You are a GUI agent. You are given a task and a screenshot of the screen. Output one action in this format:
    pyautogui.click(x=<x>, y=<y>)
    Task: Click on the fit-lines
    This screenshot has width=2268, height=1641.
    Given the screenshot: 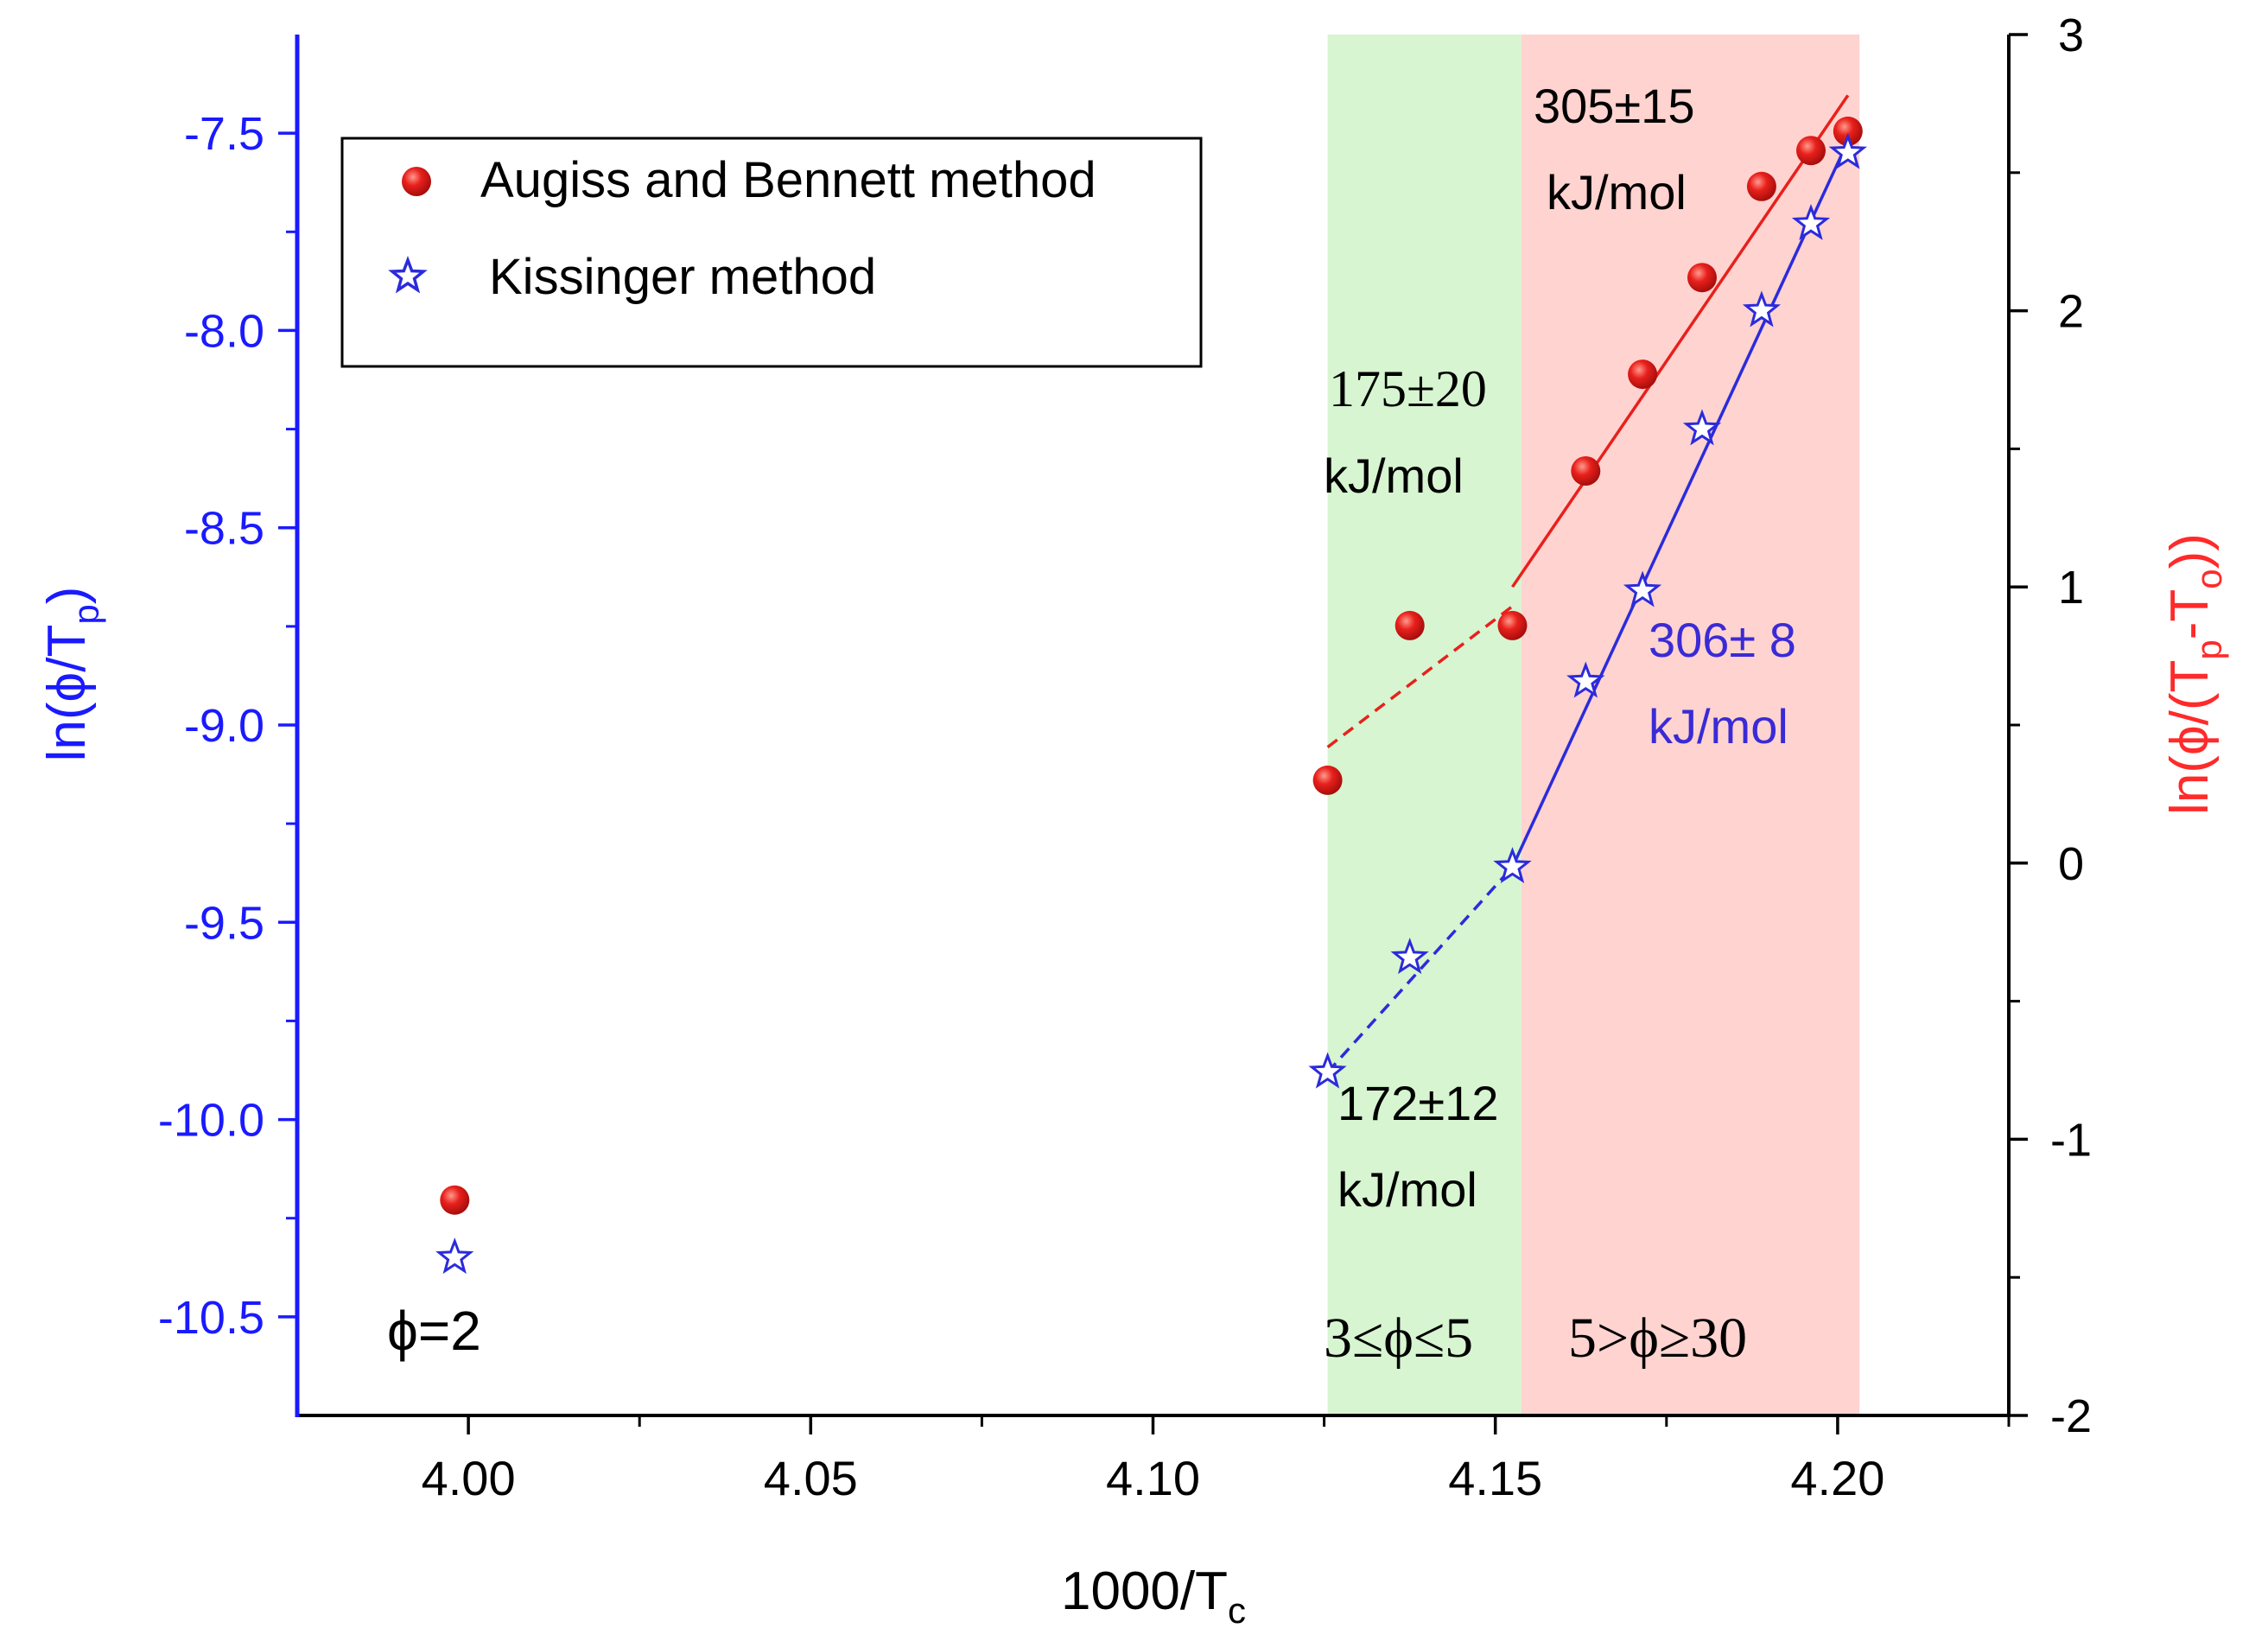 What is the action you would take?
    pyautogui.click(x=1588, y=583)
    